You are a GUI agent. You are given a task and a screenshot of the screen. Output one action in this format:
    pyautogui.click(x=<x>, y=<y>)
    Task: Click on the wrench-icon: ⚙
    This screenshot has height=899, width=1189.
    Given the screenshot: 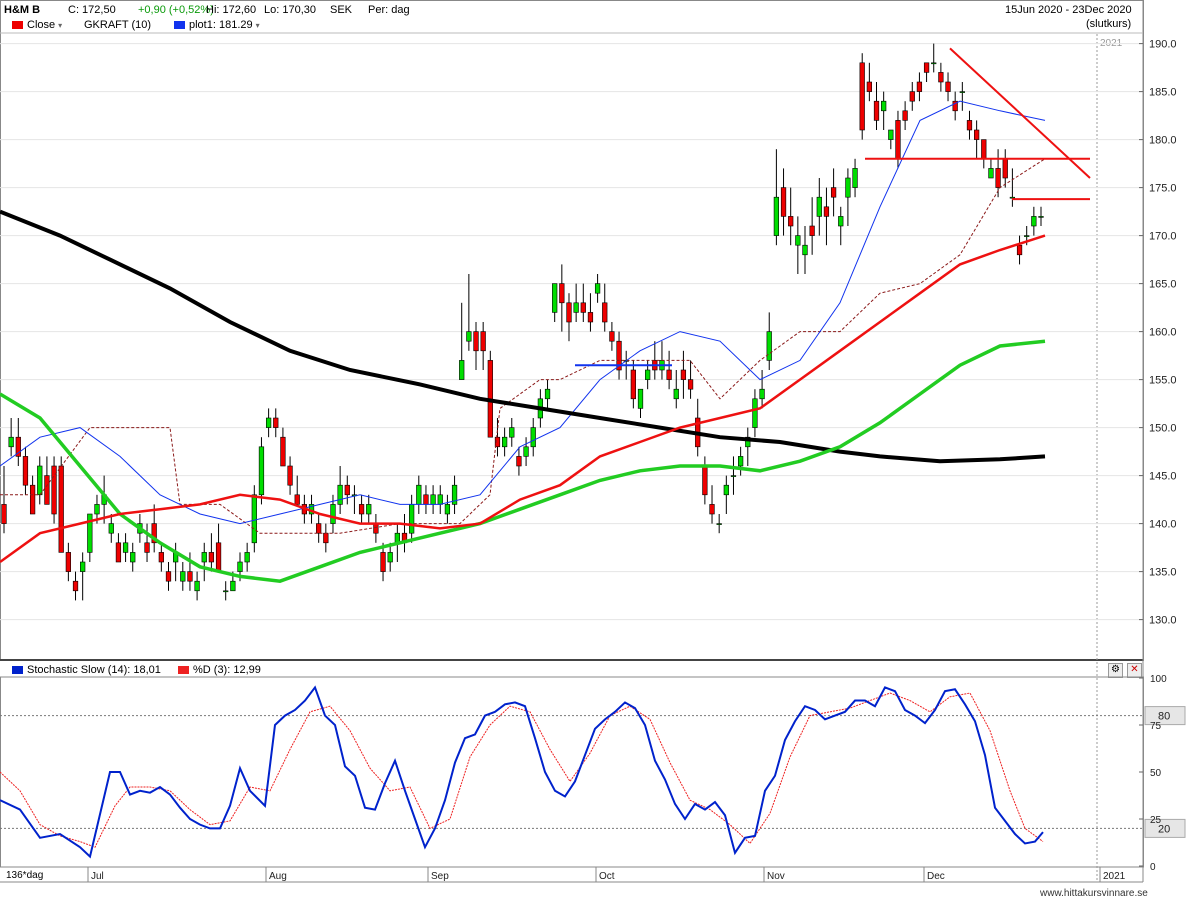 What is the action you would take?
    pyautogui.click(x=1115, y=670)
    